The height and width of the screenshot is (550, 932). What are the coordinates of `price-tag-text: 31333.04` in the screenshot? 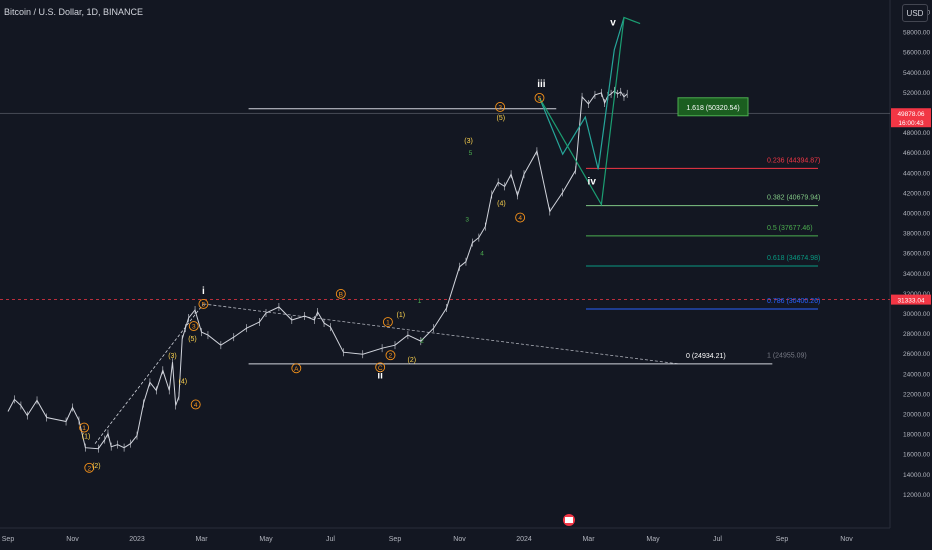 It's located at (910, 301).